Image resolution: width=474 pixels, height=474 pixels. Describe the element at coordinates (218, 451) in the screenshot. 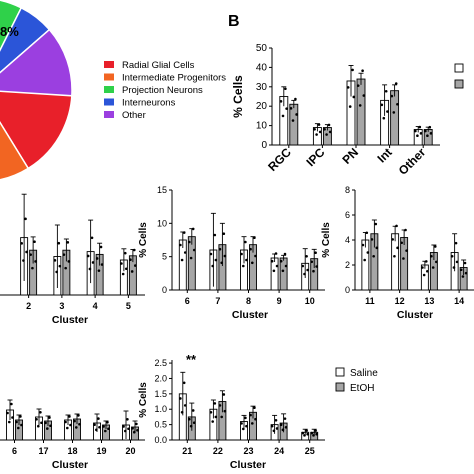

I see `x-tick-label: 22` at that location.